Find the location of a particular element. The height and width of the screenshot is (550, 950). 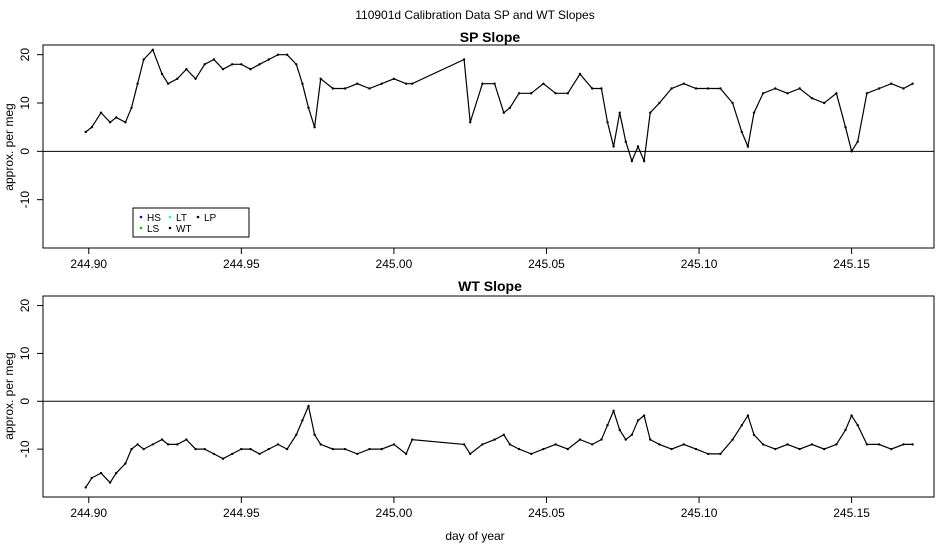

legend-label-ls: LS is located at coordinates (153, 229).